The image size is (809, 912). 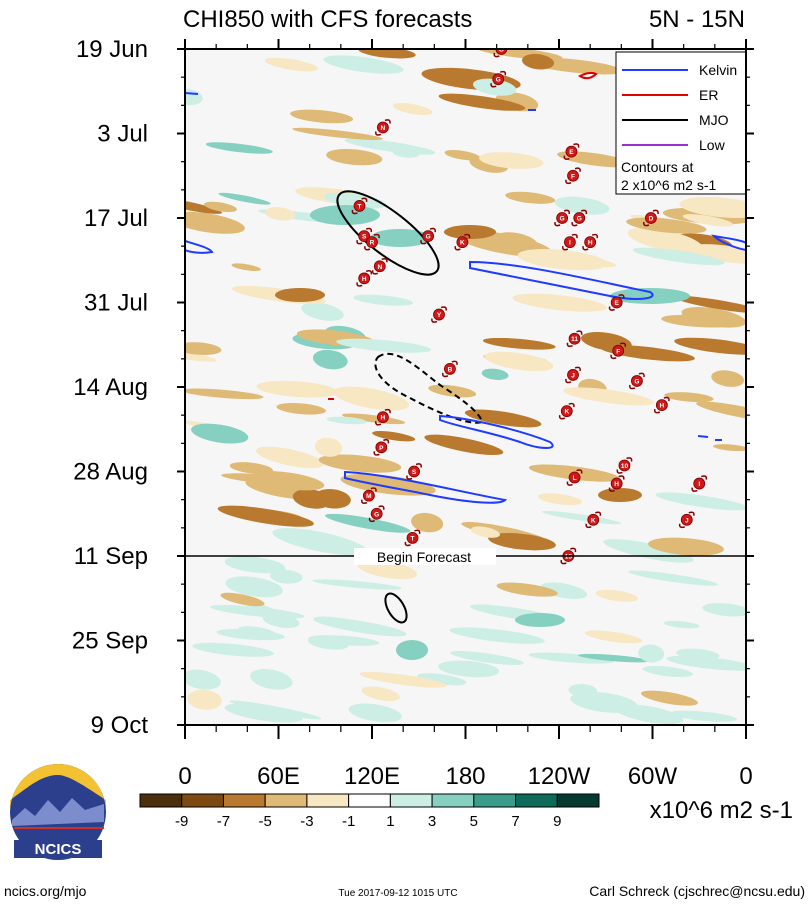 I want to click on cyclone-marker: 11, so click(x=574, y=339).